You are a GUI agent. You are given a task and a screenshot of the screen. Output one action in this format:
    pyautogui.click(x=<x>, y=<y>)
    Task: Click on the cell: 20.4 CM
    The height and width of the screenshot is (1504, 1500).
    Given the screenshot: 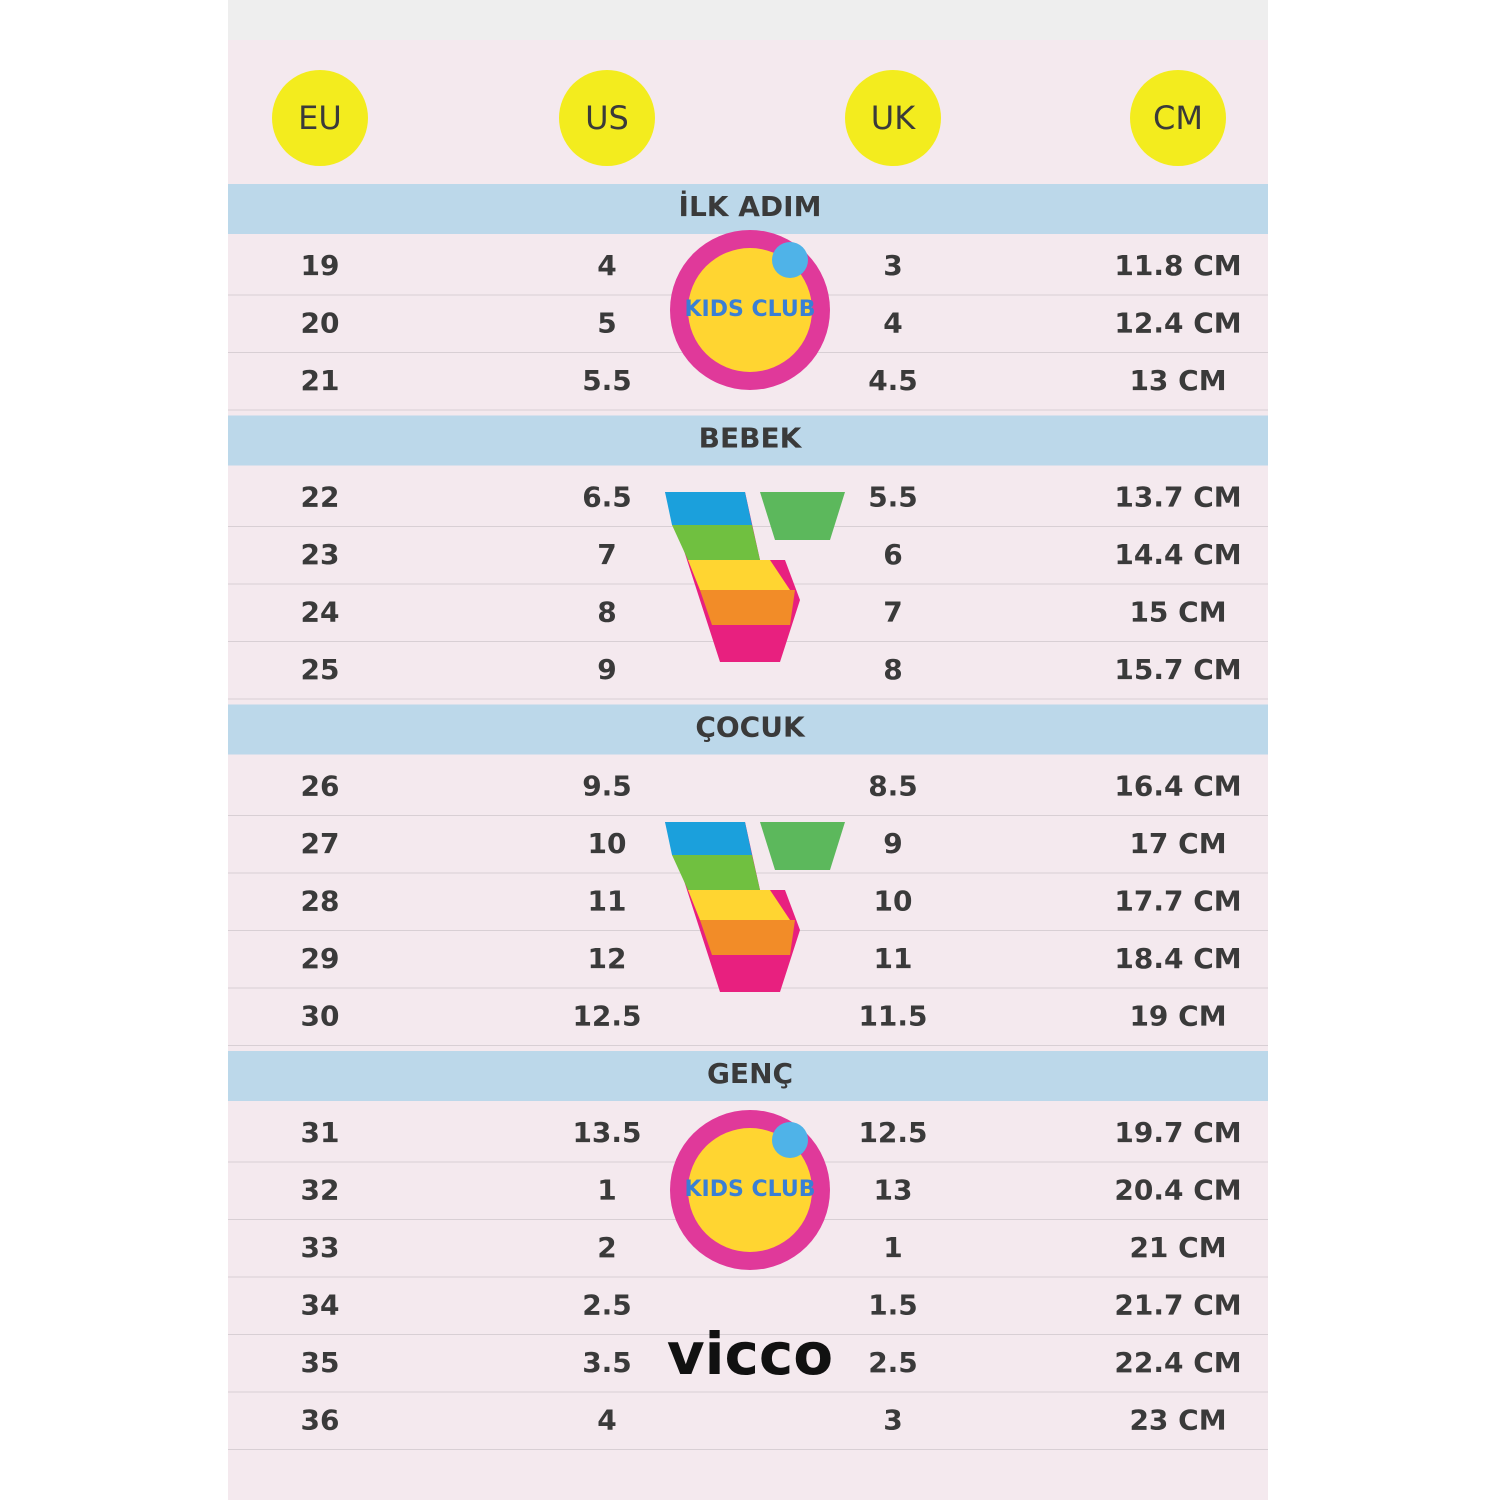 What is the action you would take?
    pyautogui.click(x=1177, y=1190)
    